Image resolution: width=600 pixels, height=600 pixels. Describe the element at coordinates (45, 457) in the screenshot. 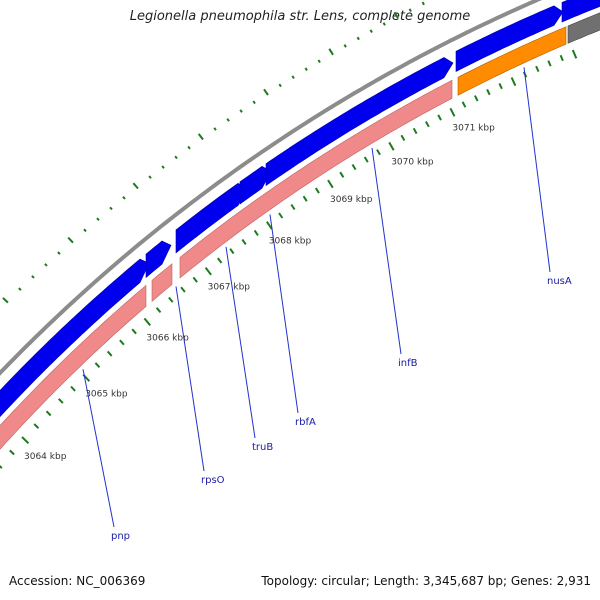

I see `ruler-label-3064: 3064 kbp` at that location.